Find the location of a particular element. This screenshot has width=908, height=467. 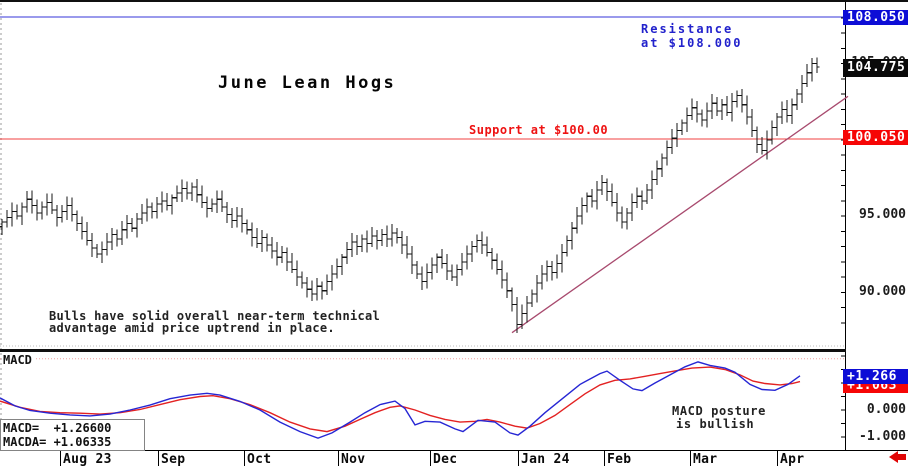

price-scale-tick-95.000: 95.000 is located at coordinates (882, 214).